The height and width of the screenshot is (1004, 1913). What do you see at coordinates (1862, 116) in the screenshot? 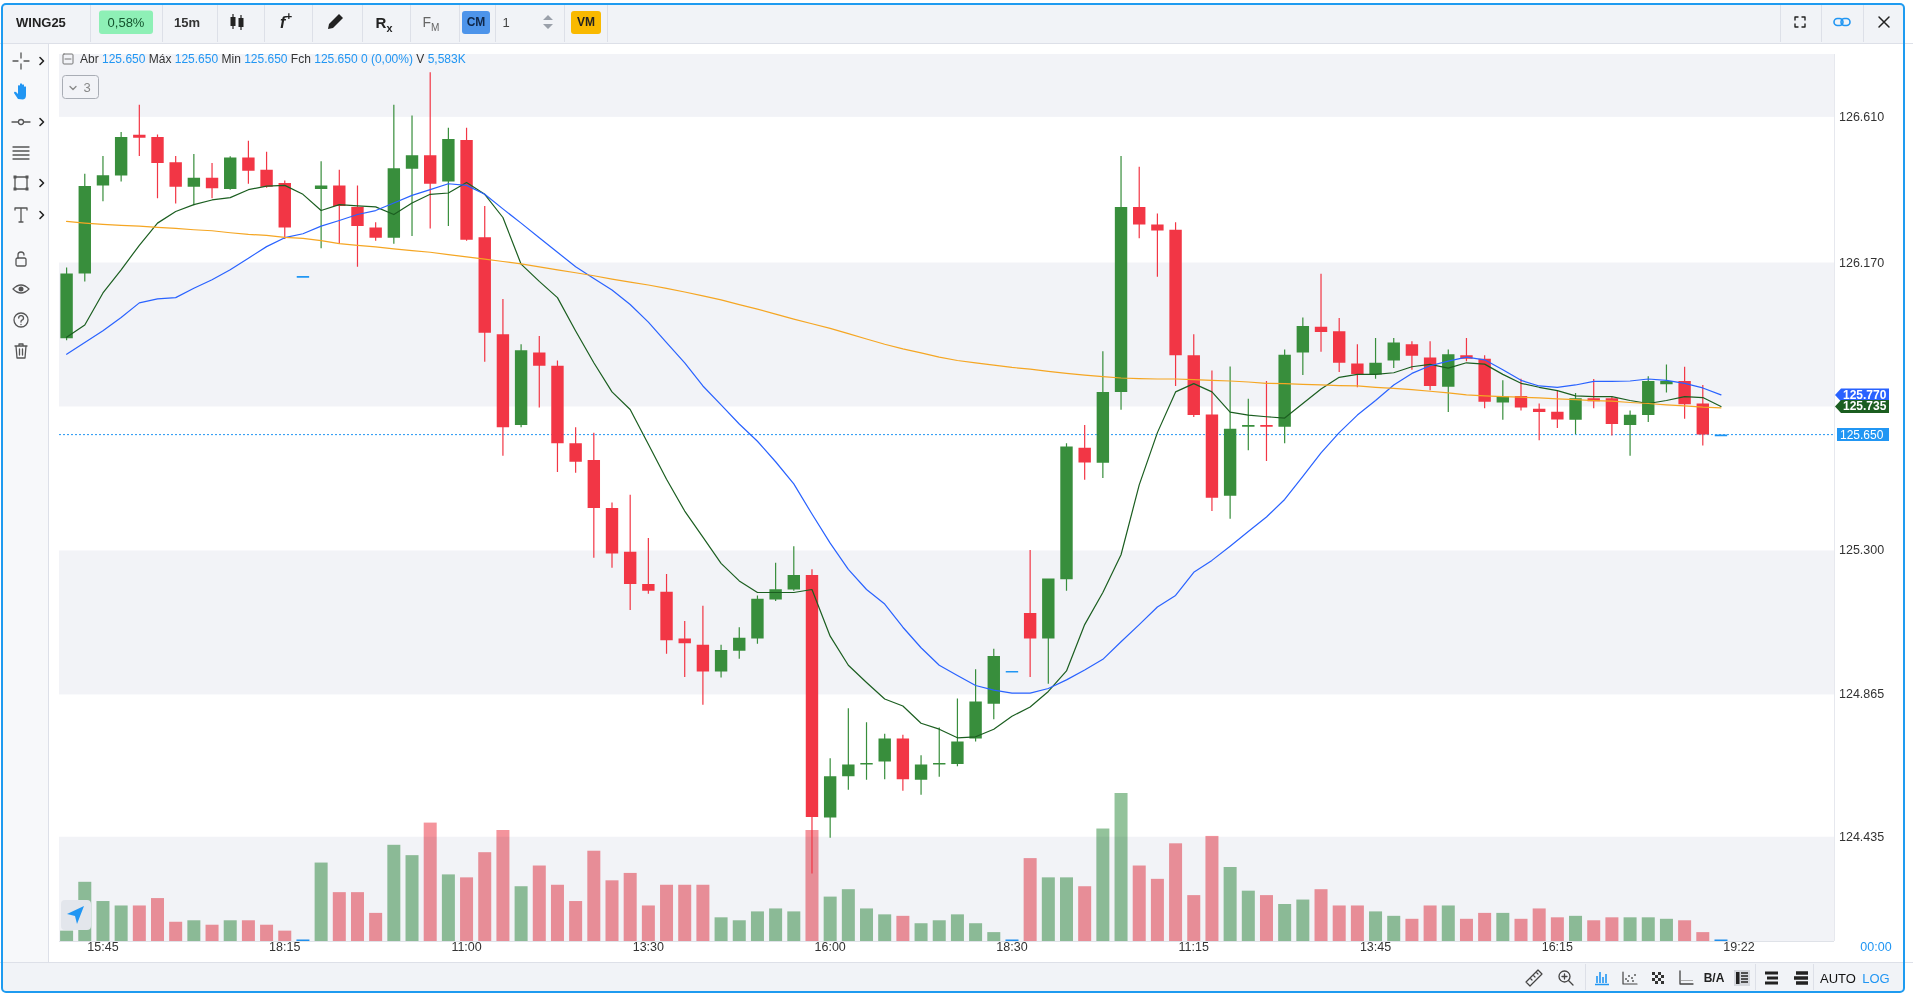
I see `y-tick-label: 126.610` at bounding box center [1862, 116].